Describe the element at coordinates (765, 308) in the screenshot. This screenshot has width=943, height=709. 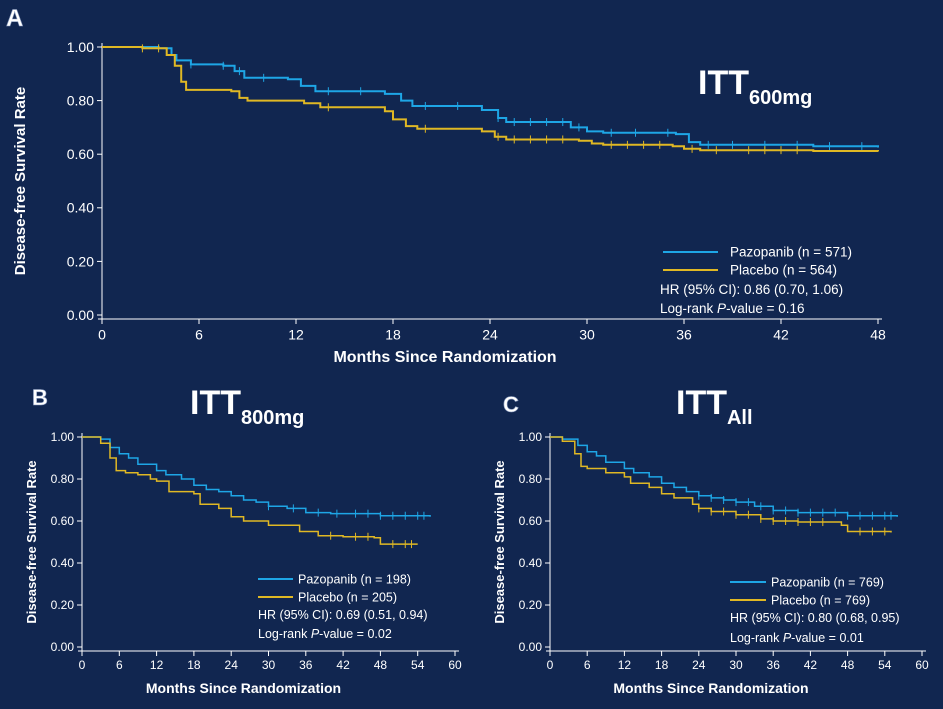
I see `p-value-suffix: -value = 0.16` at that location.